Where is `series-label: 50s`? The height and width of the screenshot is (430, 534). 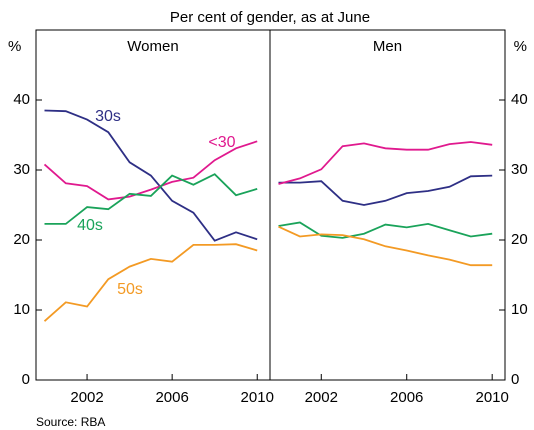 series-label: 50s is located at coordinates (130, 289).